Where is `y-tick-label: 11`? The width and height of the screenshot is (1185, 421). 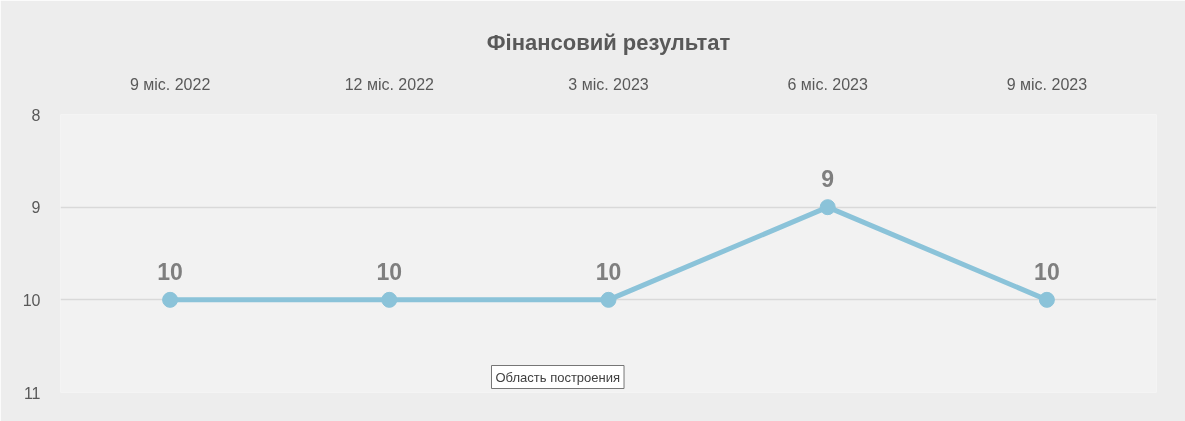
y-tick-label: 11 is located at coordinates (32, 393).